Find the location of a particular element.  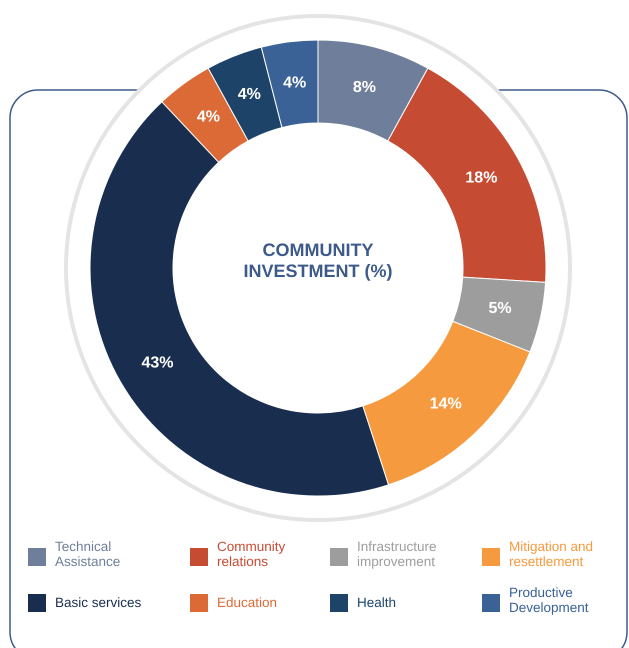

legend-label: Productive Development is located at coordinates (549, 600).